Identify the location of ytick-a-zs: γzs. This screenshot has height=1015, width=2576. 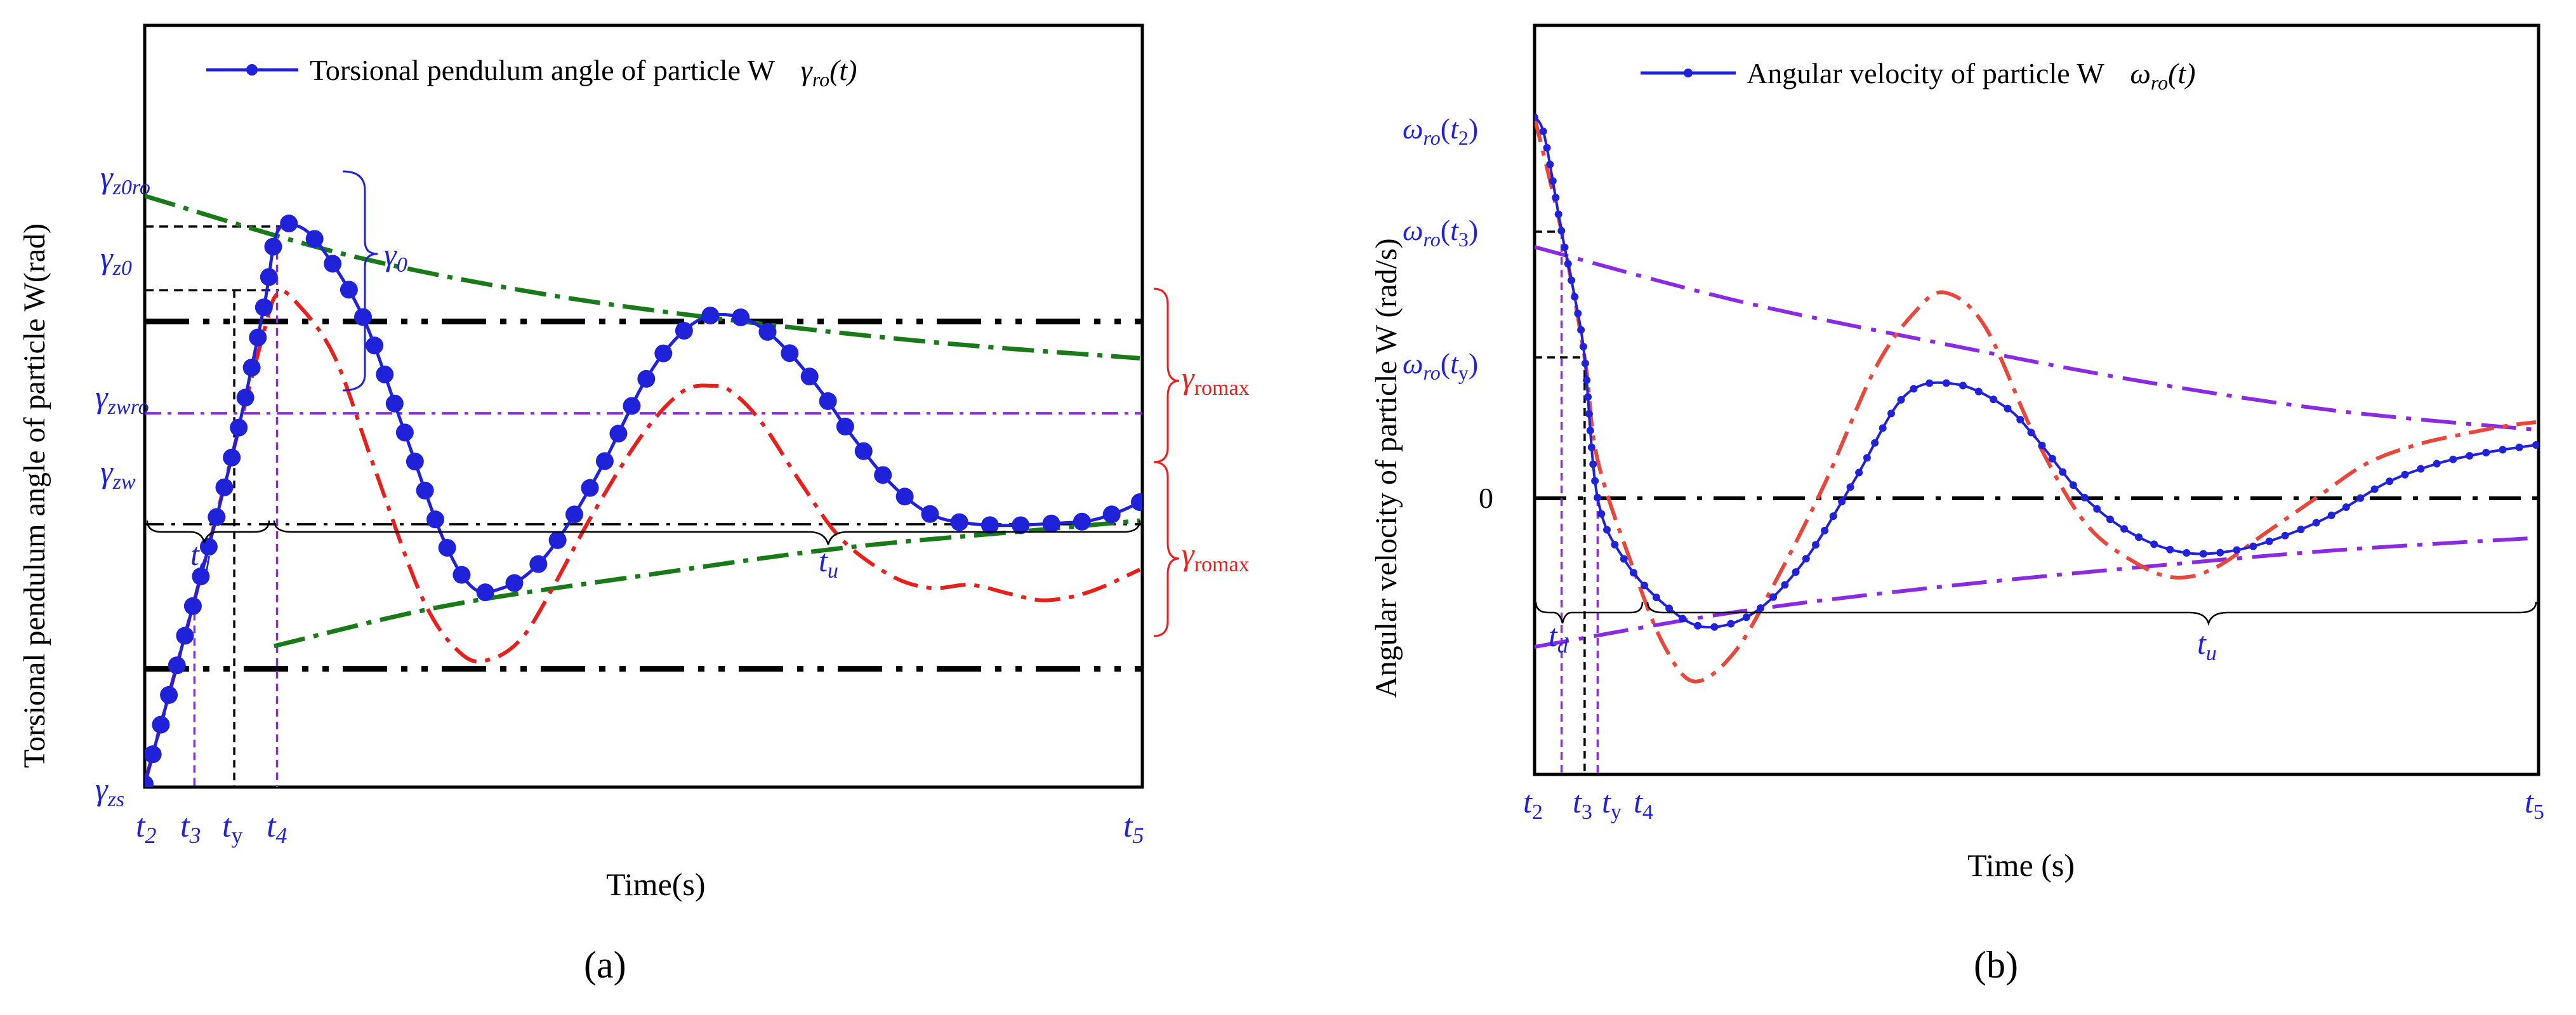
(110, 791).